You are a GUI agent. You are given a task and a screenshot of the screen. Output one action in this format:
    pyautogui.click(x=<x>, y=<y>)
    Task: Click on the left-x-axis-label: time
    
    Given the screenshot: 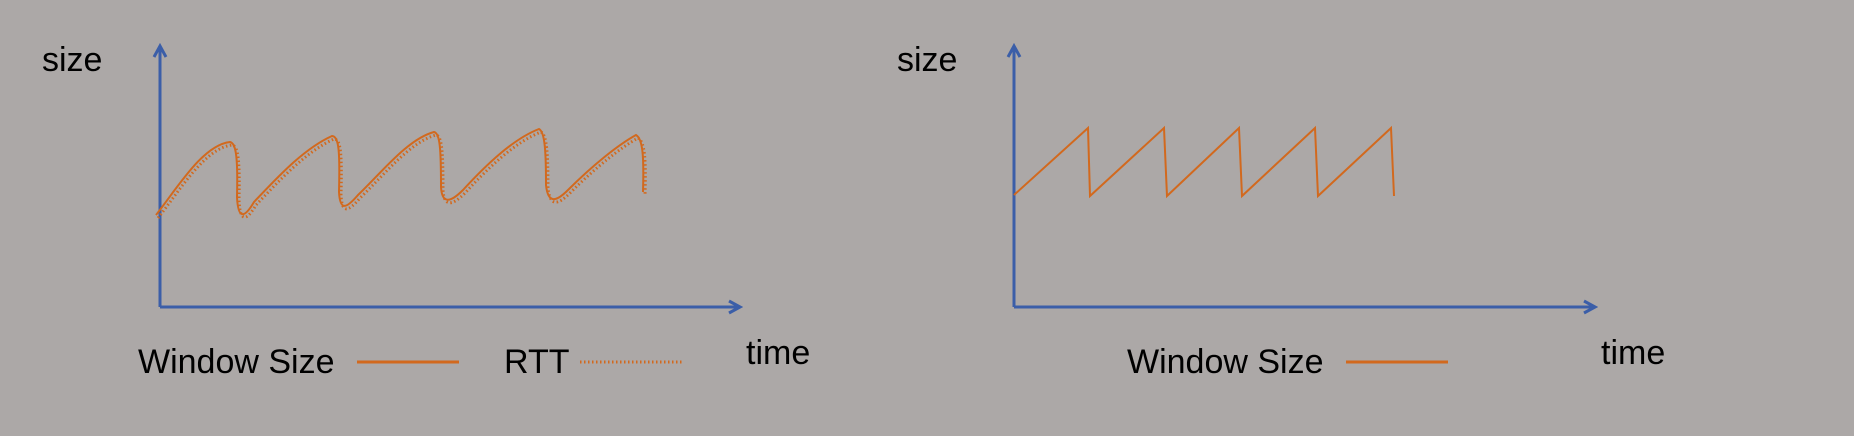 What is the action you would take?
    pyautogui.click(x=778, y=353)
    